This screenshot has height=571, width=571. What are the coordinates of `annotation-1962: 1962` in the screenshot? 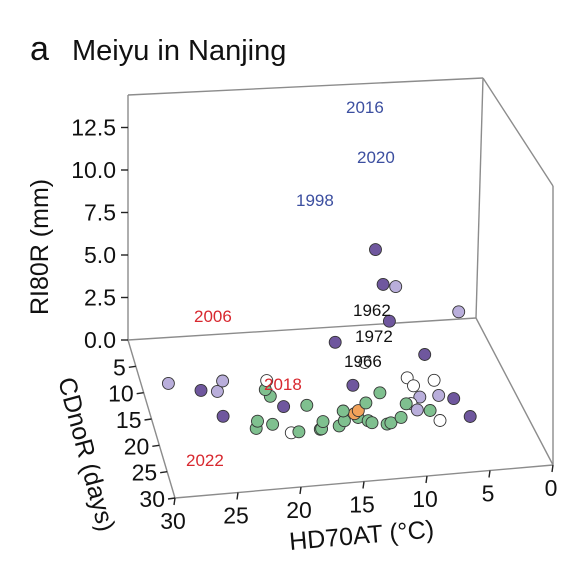 It's located at (372, 310).